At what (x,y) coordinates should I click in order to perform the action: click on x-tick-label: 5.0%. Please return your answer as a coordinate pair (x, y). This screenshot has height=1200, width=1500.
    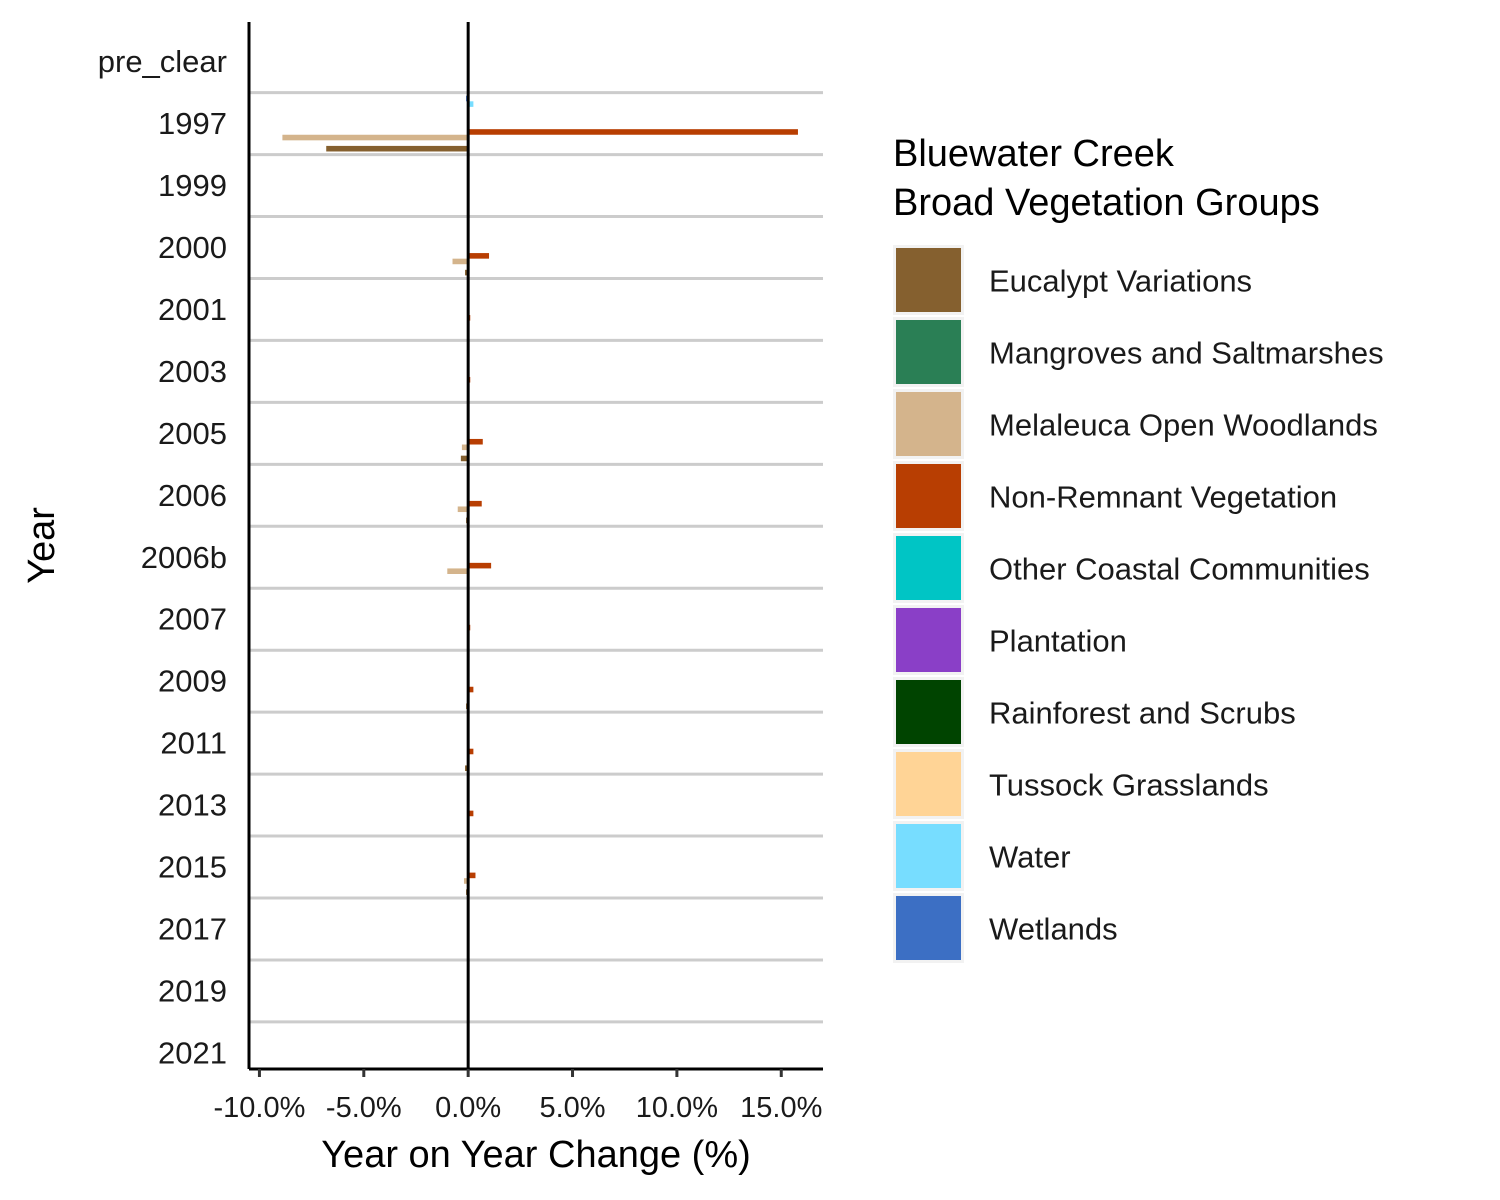
    Looking at the image, I should click on (572, 1108).